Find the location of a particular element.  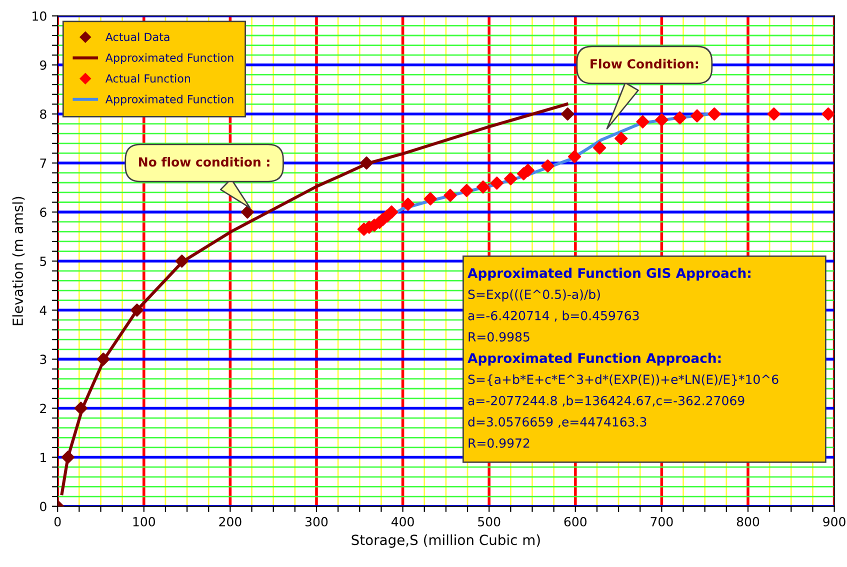

x-tick-label: 100 is located at coordinates (144, 521).